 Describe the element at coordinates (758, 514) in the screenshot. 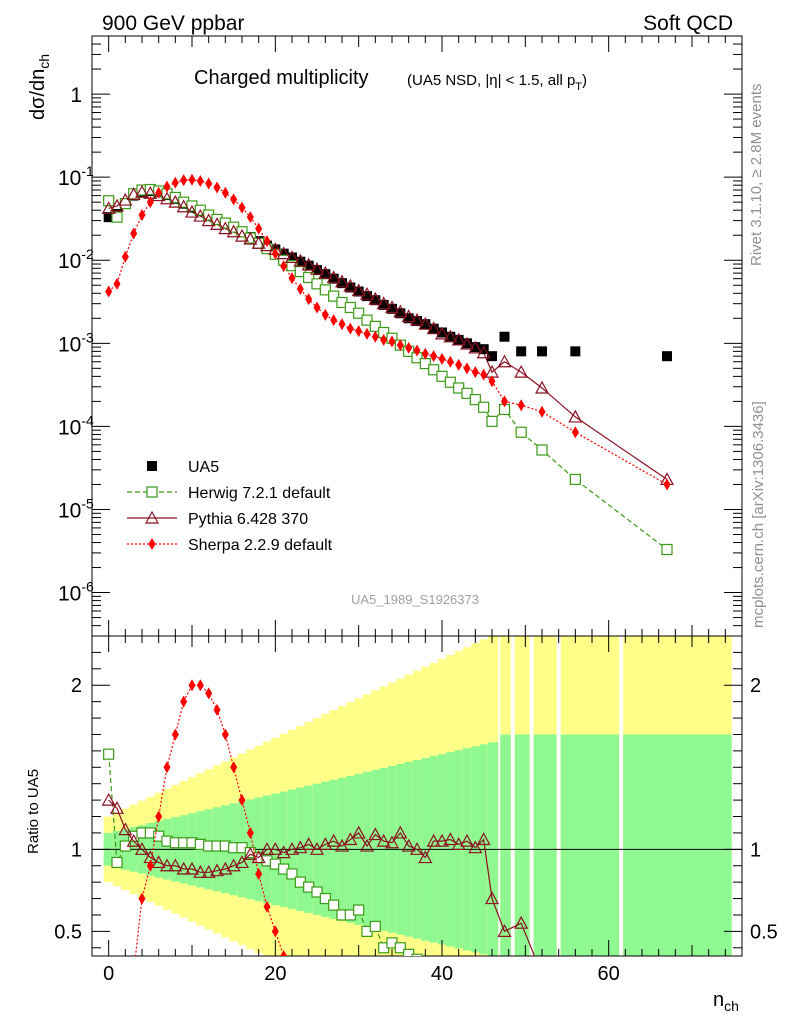

I see `mcplots-label: mcplots.cern.ch [arXiv:1306.3436]` at that location.